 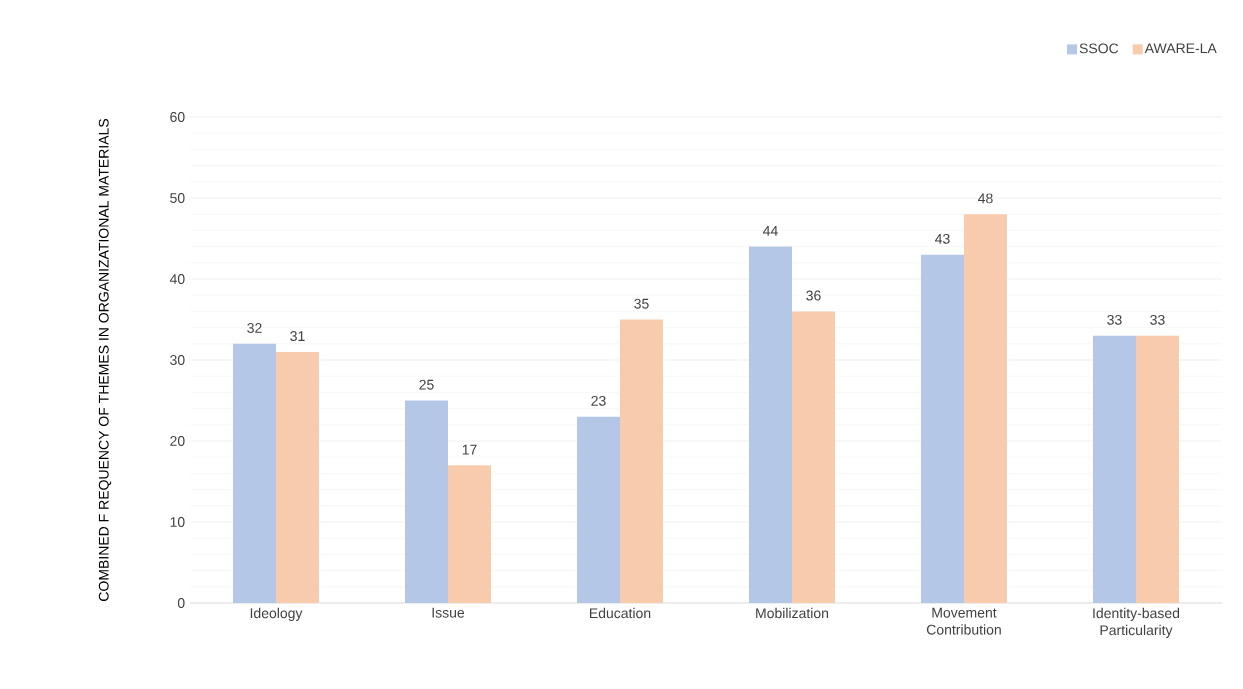 I want to click on data-label: 44, so click(x=770, y=231).